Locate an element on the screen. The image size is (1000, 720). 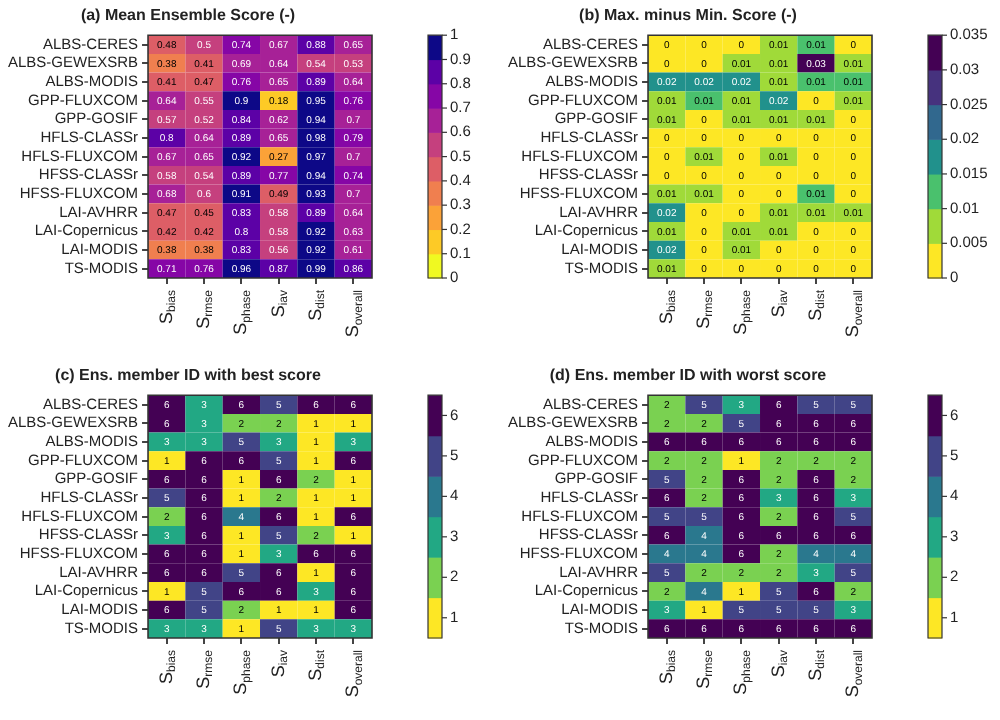
chart-title: (b) Max. minus Min. Score (-) is located at coordinates (688, 15).